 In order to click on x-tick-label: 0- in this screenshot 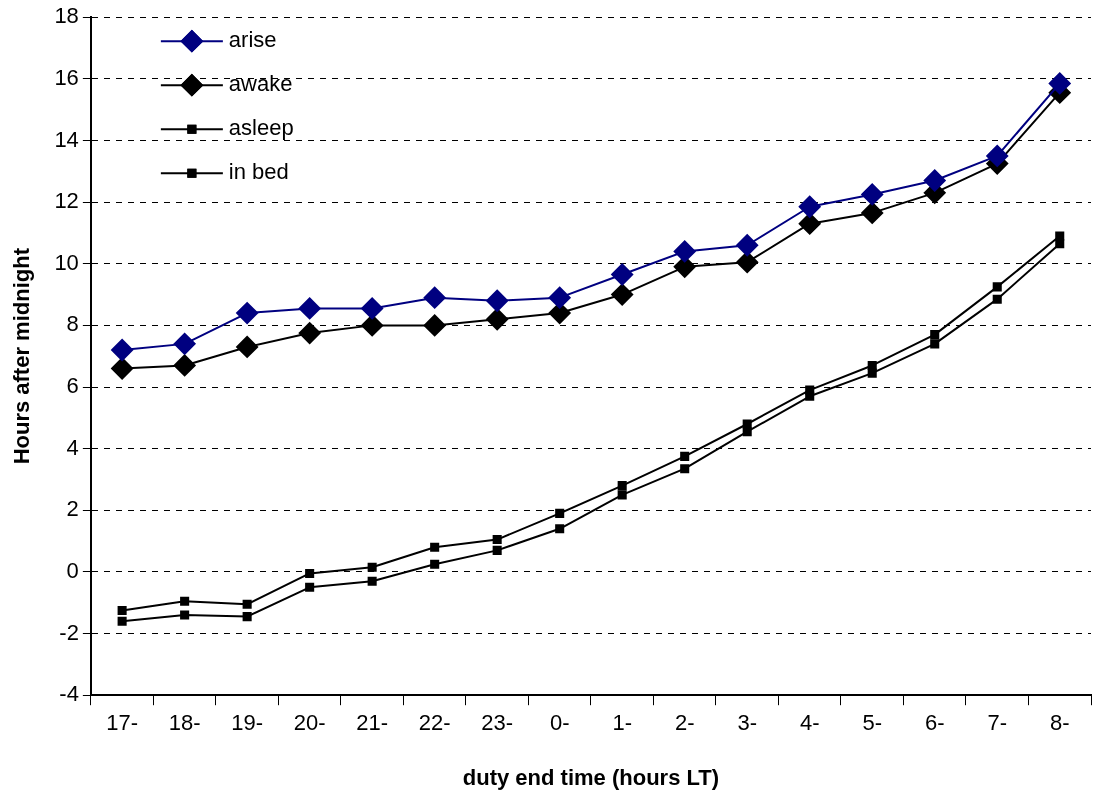, I will do `click(559, 723)`.